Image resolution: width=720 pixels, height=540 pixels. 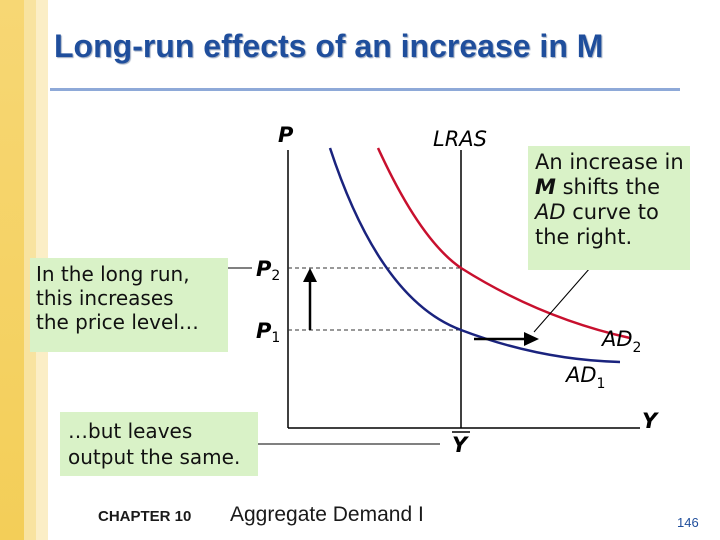 I want to click on y-axis-label: P, so click(x=286, y=135).